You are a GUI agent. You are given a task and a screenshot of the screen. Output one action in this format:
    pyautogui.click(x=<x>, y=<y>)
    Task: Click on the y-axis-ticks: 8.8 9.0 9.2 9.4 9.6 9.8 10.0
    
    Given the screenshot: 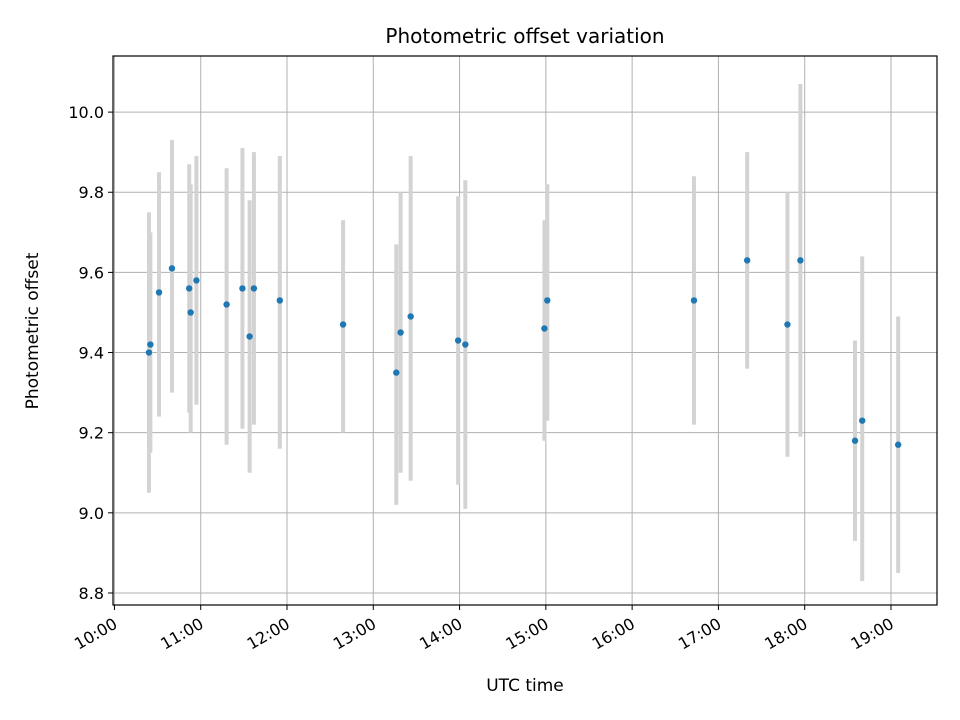 What is the action you would take?
    pyautogui.click(x=90, y=353)
    